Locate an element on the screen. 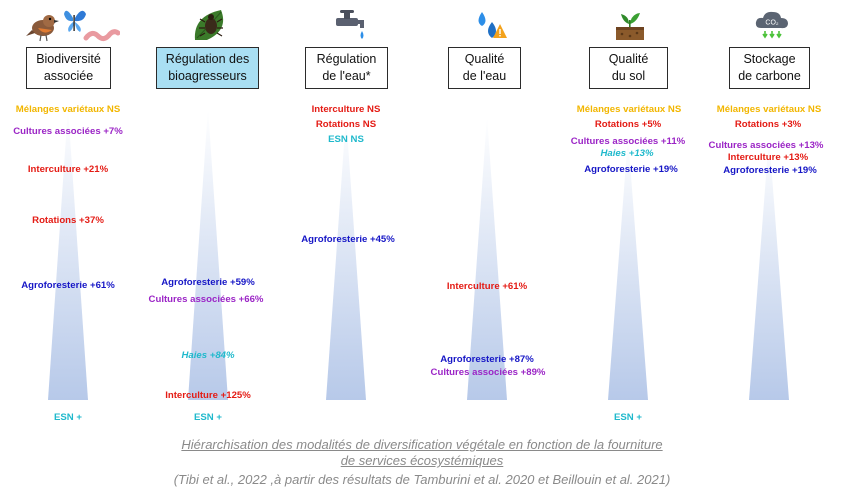 The image size is (844, 493). label-rotations: Rotations +37% is located at coordinates (68, 220).